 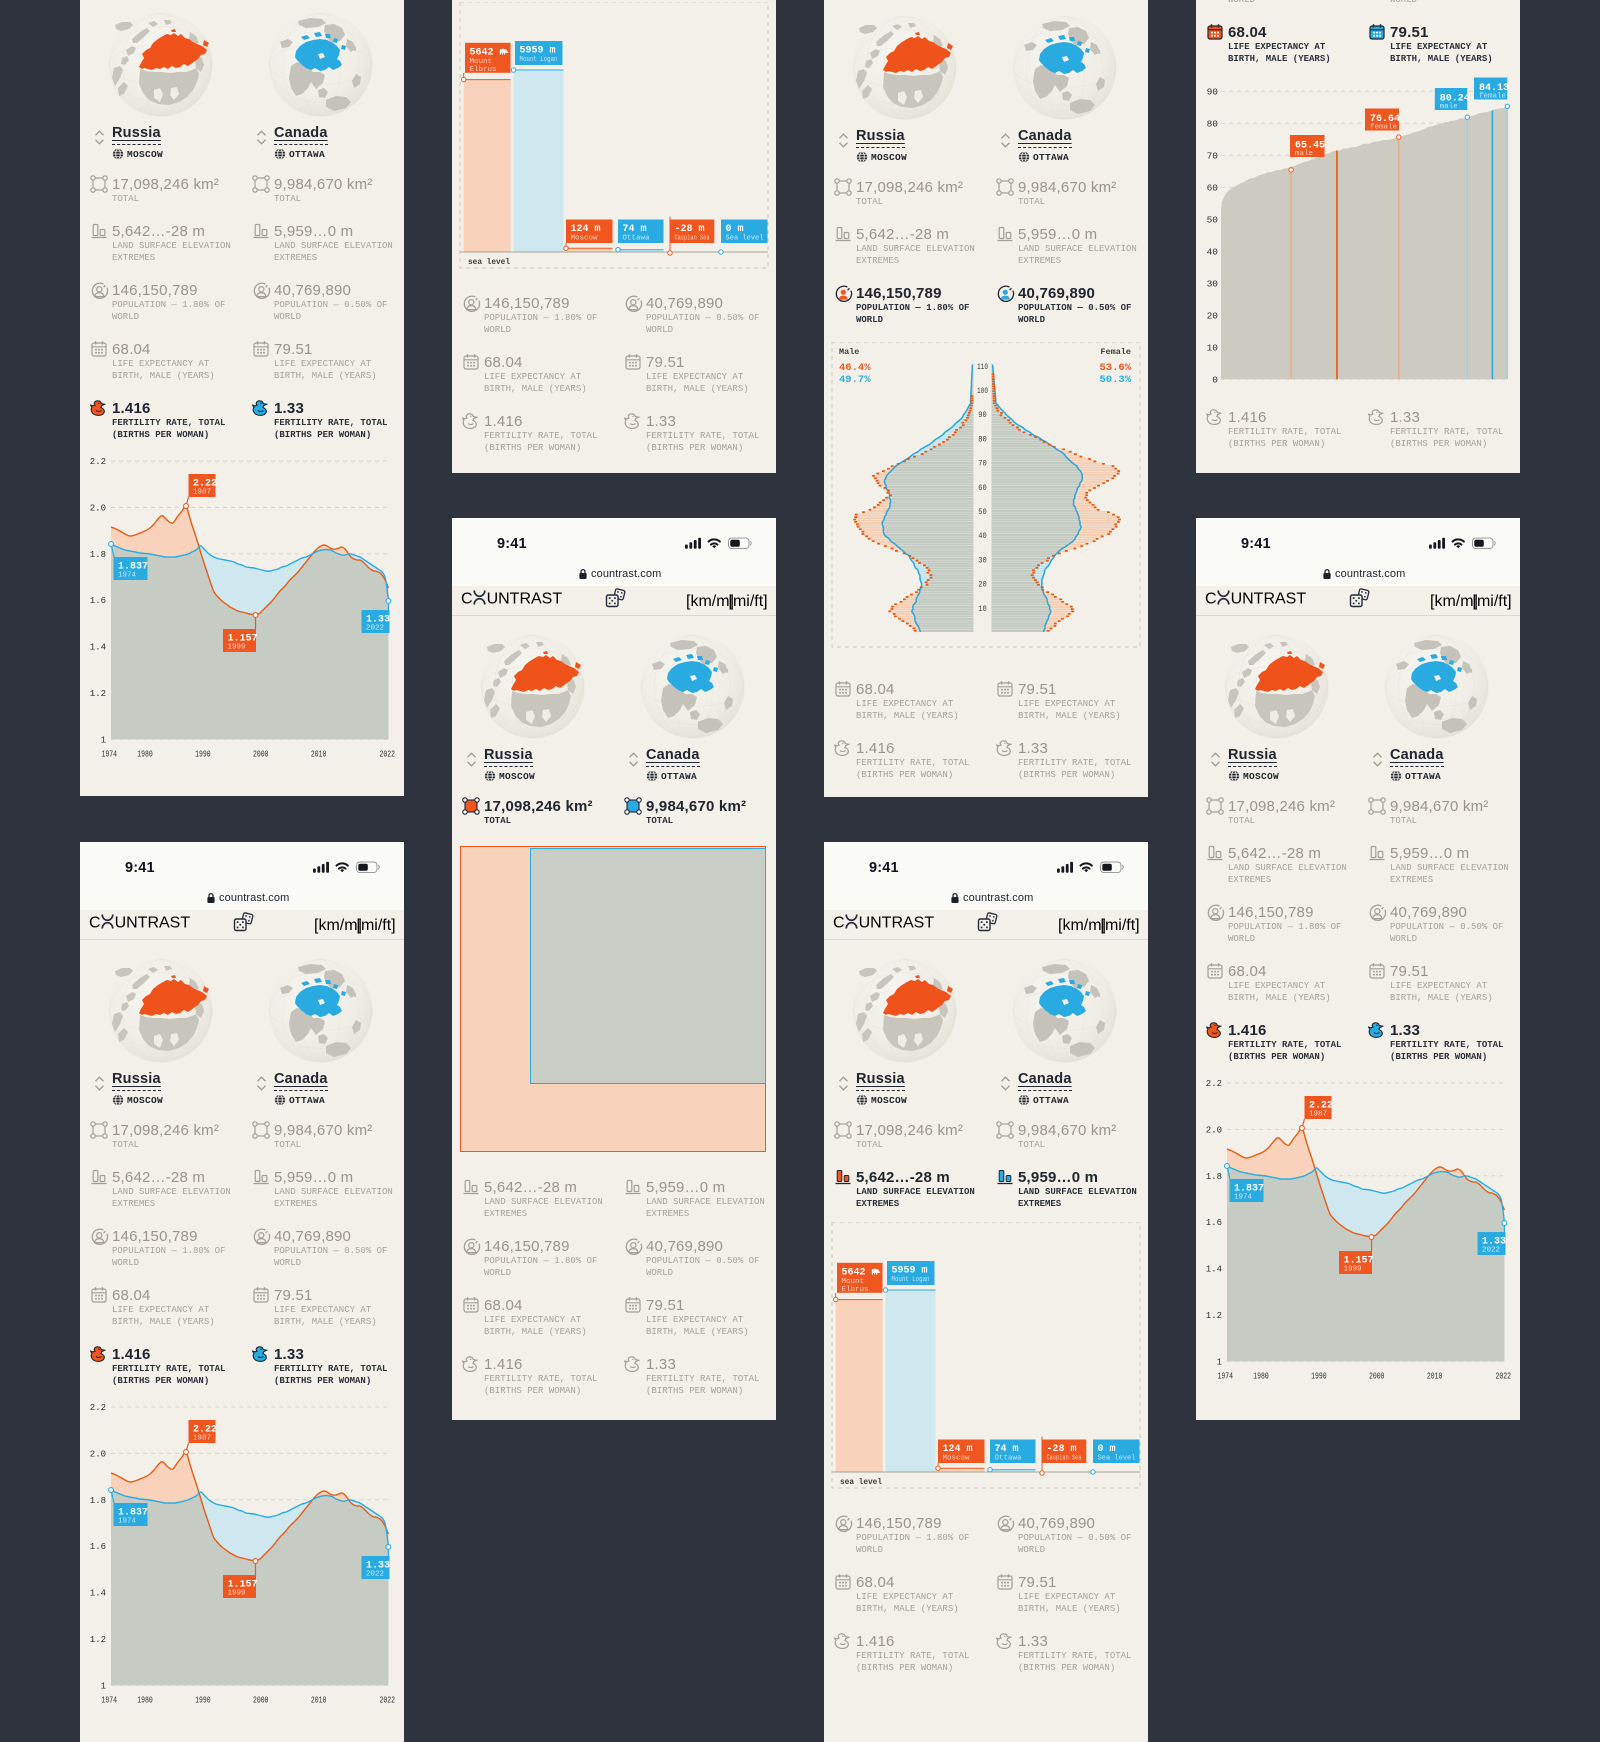 What do you see at coordinates (1213, 187) in the screenshot?
I see `svg-text: 60` at bounding box center [1213, 187].